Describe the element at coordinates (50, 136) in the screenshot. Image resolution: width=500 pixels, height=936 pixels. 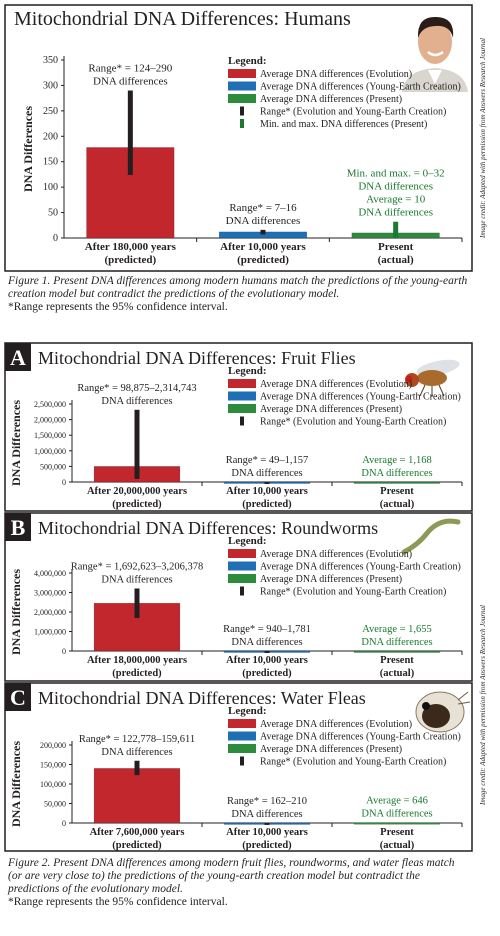
I see `y-tick-label: 200` at that location.